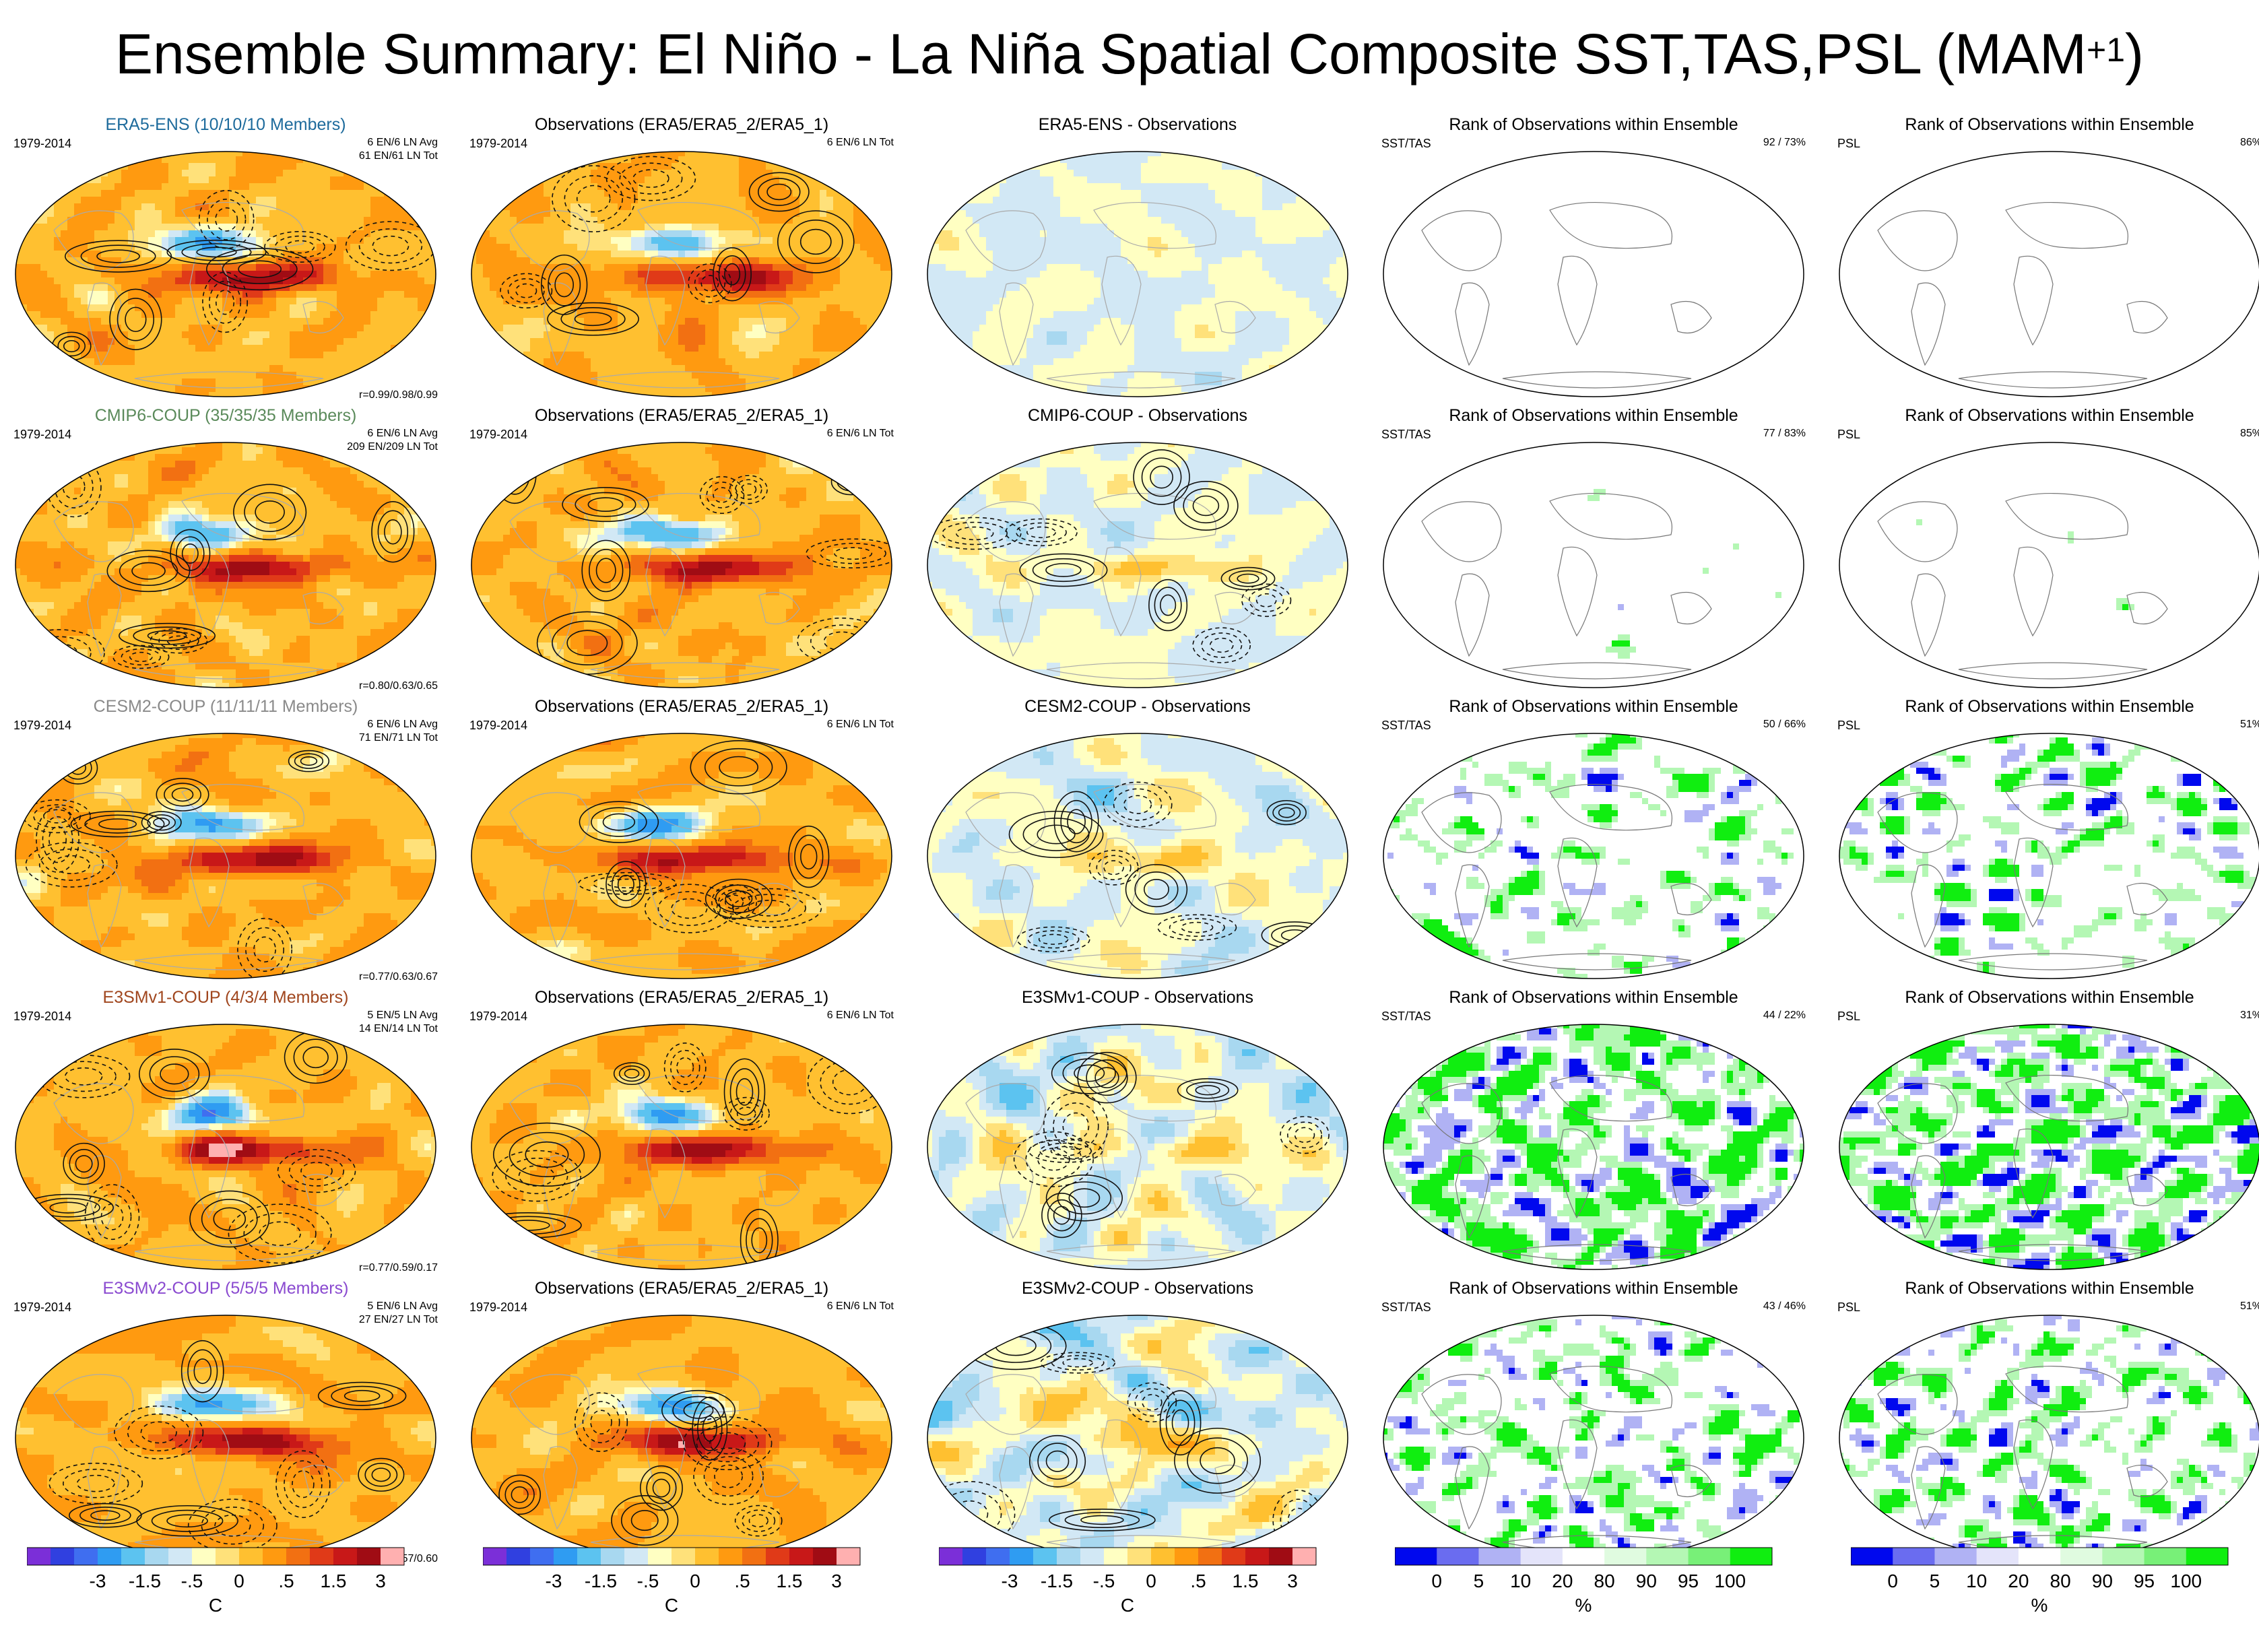 This screenshot has width=2259, height=1652. I want to click on difference-panel: E3SMv2-COUP - Observations, so click(1137, 1423).